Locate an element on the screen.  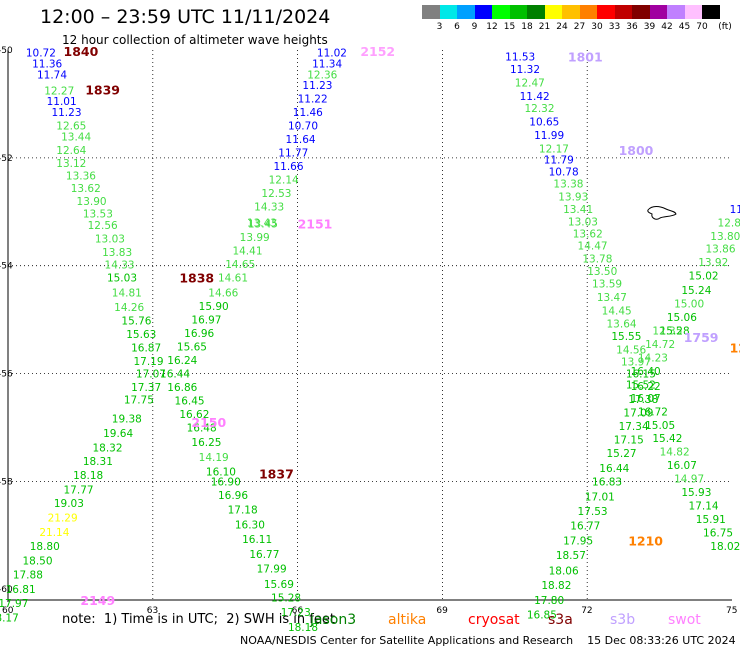
swh-value: 15.69 is located at coordinates (279, 585).